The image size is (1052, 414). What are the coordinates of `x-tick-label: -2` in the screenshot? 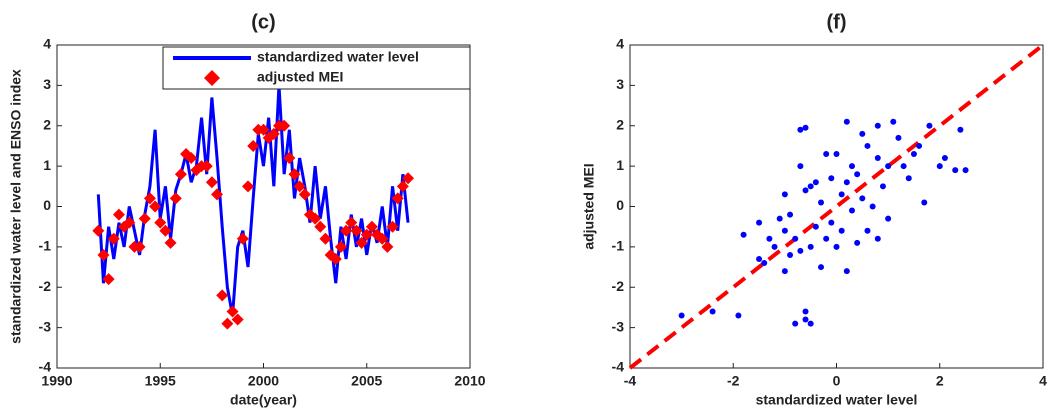 It's located at (733, 381).